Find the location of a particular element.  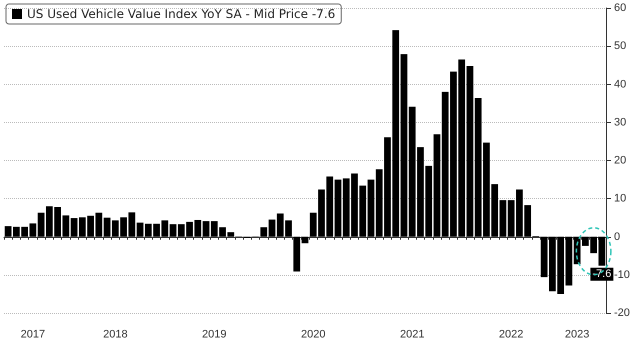

y-tick-label: -20 is located at coordinates (622, 313).